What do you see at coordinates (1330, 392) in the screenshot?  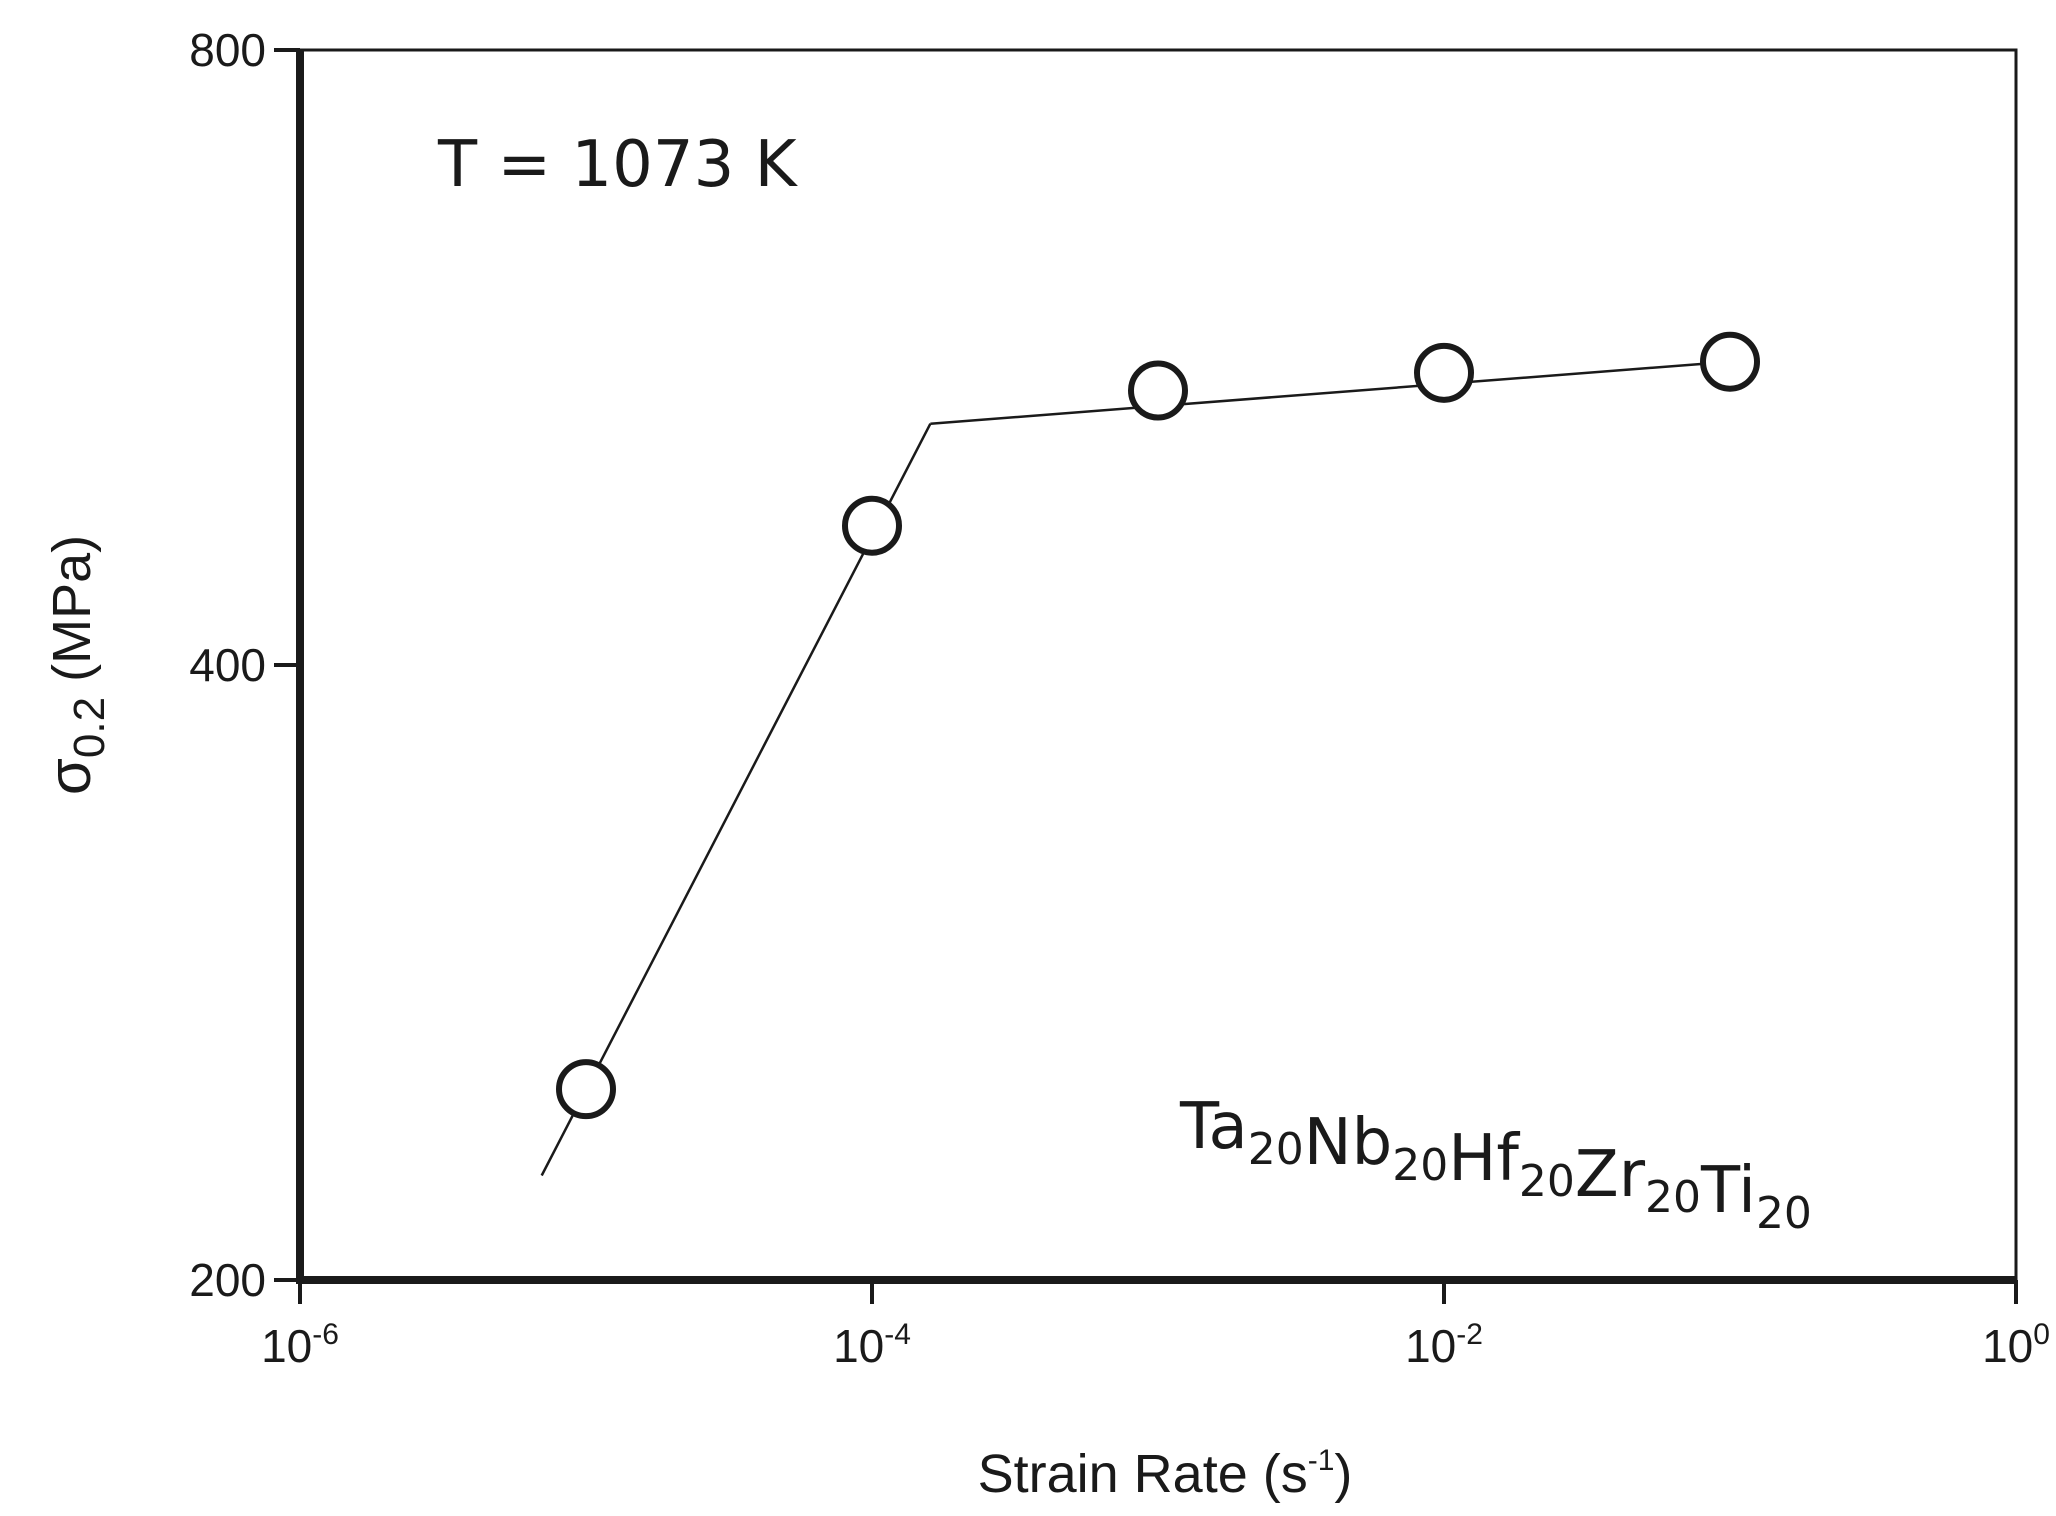 I see `fit-line-segment` at bounding box center [1330, 392].